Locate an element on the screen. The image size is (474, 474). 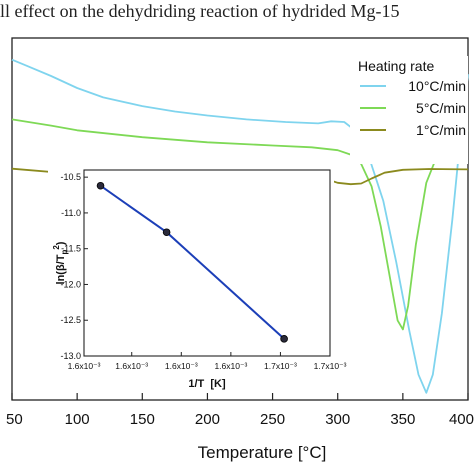
legend-entries: 10°C/min 5°C/min 1°C/min is located at coordinates (413, 108).